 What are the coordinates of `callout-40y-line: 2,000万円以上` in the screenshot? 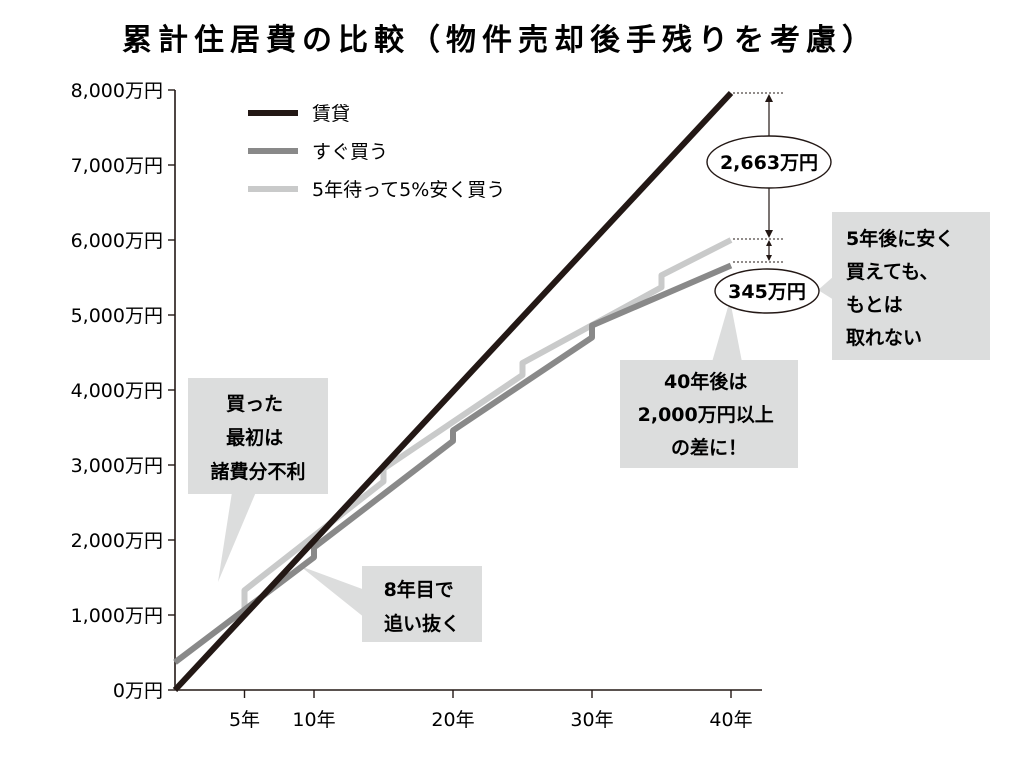 It's located at (706, 415).